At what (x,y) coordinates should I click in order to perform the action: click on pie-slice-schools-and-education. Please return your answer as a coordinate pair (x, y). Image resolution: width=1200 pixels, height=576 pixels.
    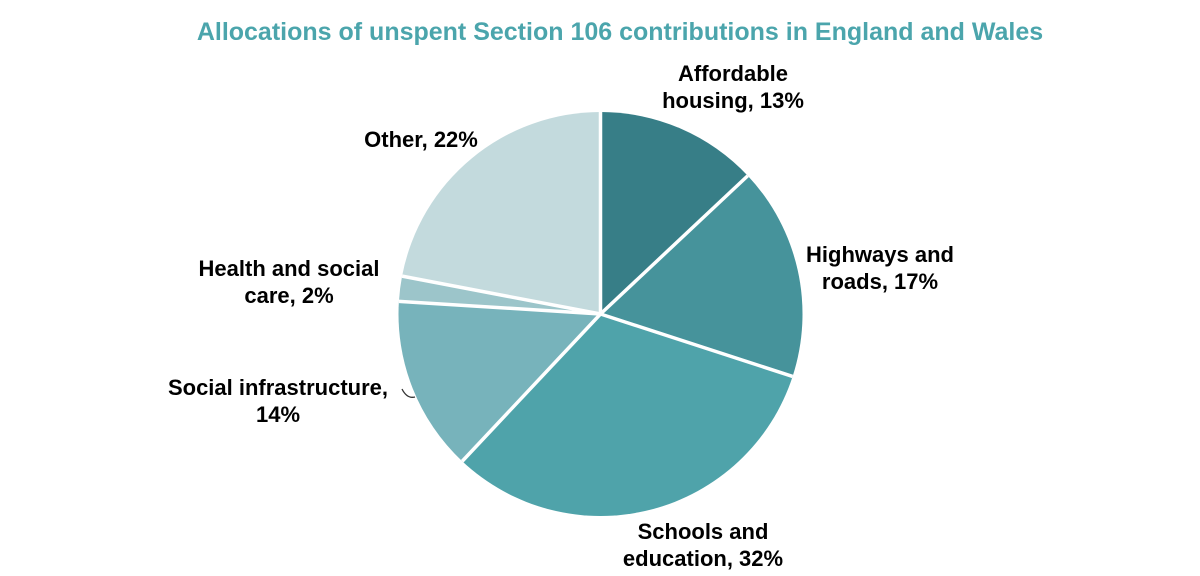
    Looking at the image, I should click on (627, 415).